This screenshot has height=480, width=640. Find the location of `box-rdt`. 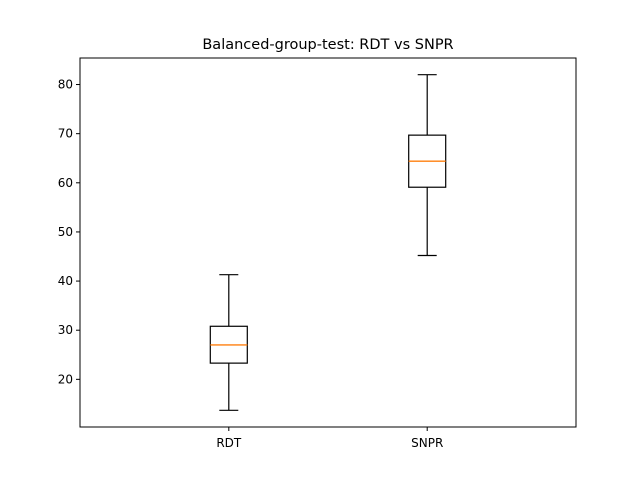

box-rdt is located at coordinates (228, 342).